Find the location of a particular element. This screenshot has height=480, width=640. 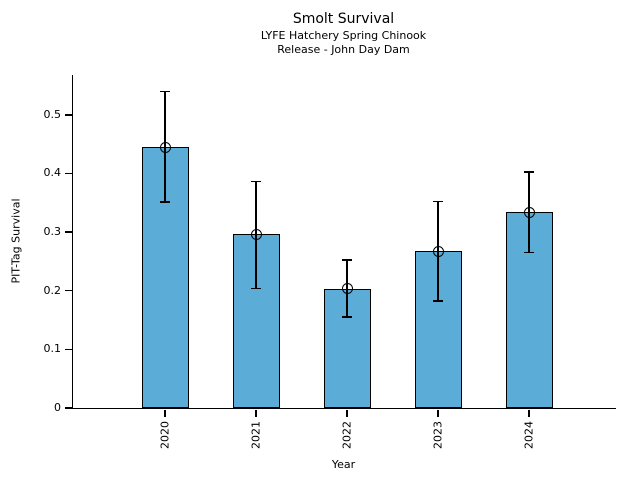

y-tick-label: 0.4 is located at coordinates (52, 173).